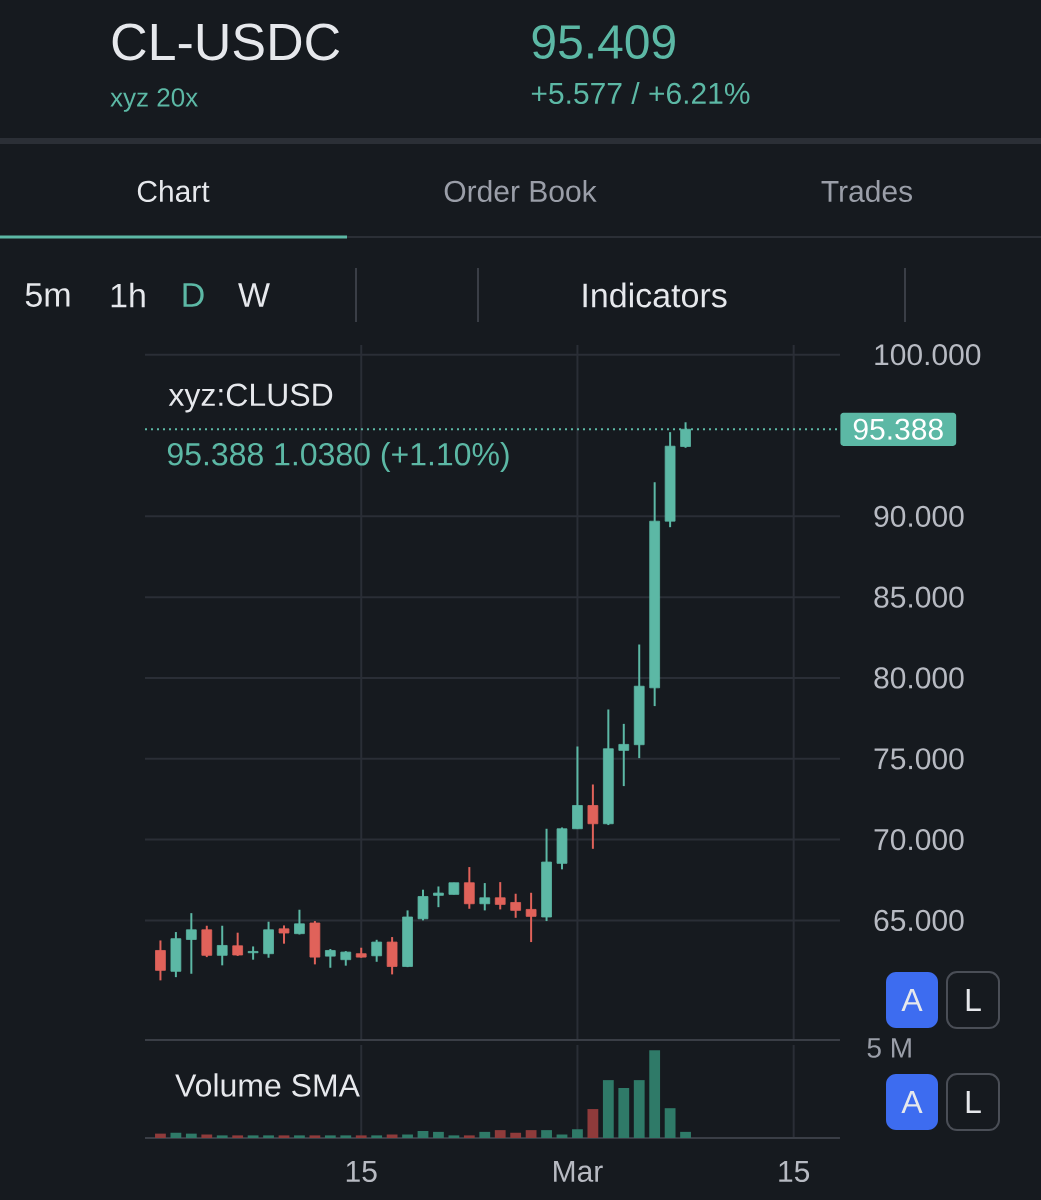 This screenshot has height=1200, width=1041. What do you see at coordinates (338, 457) in the screenshot?
I see `annotation: 95.388 1.0380 (+1.10%)` at bounding box center [338, 457].